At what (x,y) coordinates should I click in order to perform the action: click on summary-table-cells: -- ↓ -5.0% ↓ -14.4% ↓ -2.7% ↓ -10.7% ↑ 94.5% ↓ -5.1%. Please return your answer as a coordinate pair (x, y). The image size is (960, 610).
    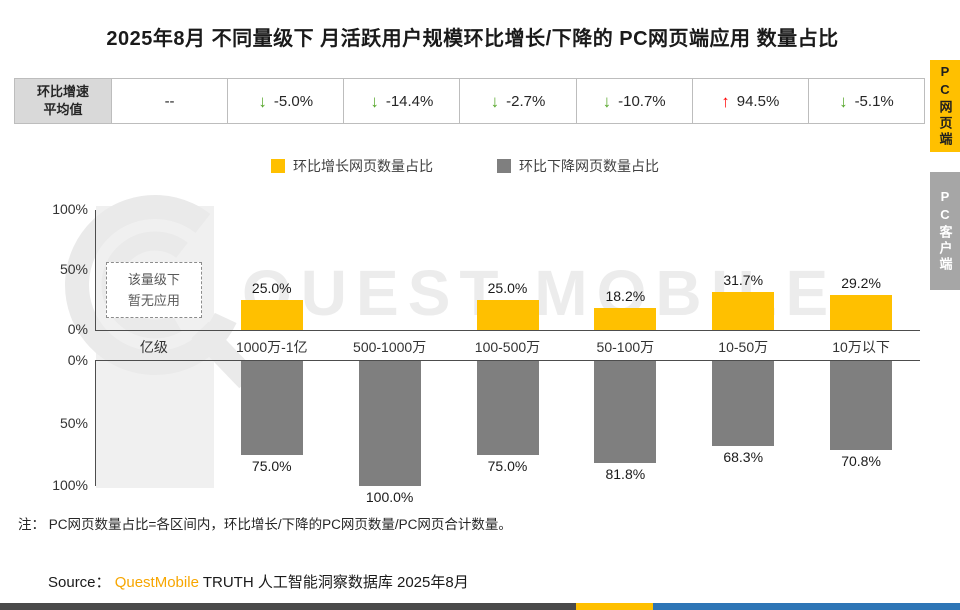
    Looking at the image, I should click on (518, 101).